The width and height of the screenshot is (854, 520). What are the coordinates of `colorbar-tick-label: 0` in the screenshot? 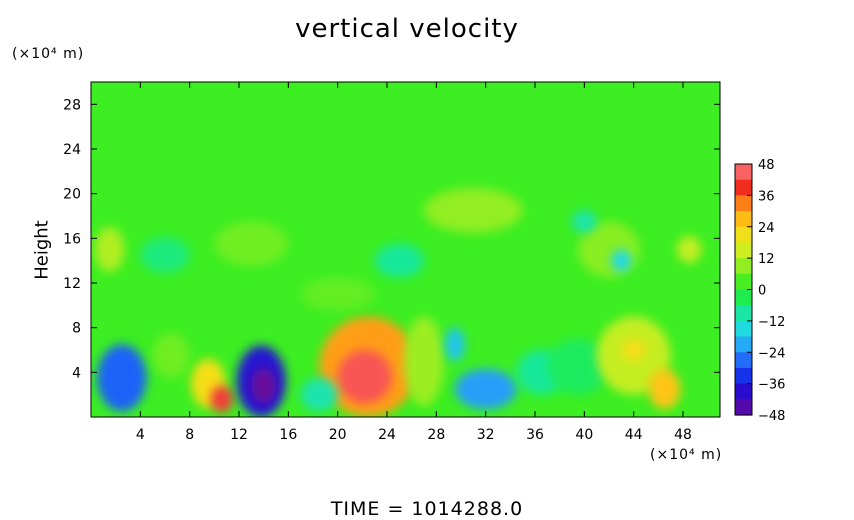 It's located at (762, 291).